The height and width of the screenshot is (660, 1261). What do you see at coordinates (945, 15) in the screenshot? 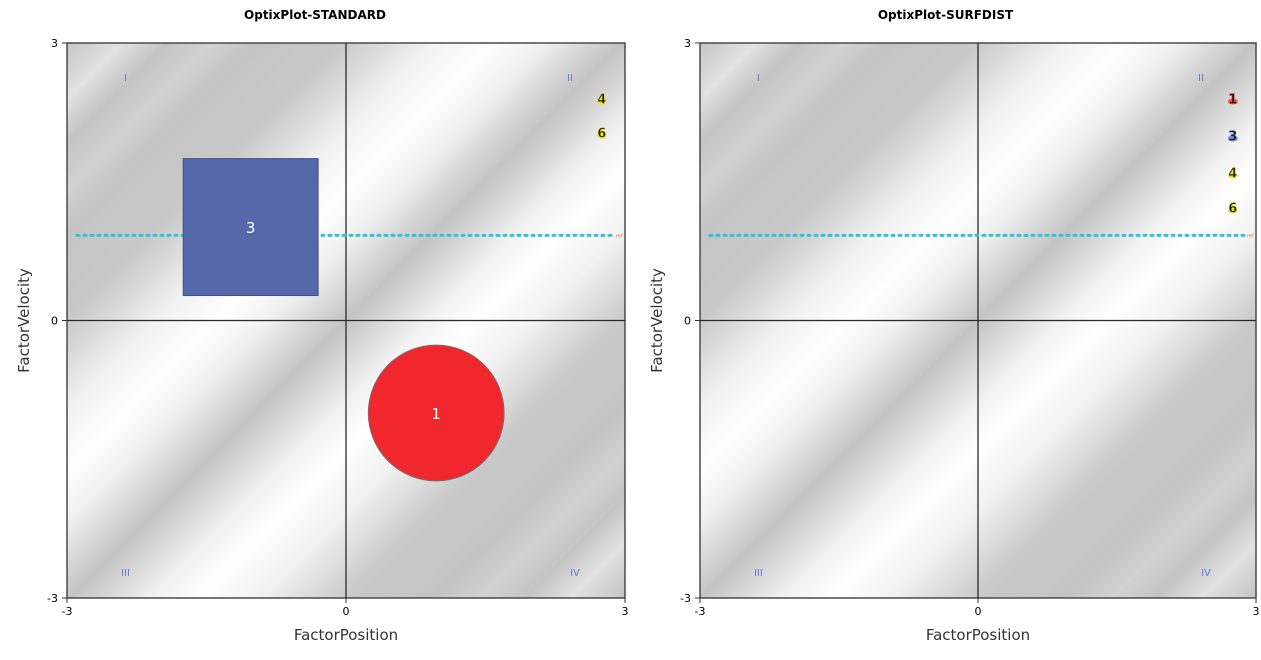
I see `chart-title: OptixPlot-SURFDIST` at bounding box center [945, 15].